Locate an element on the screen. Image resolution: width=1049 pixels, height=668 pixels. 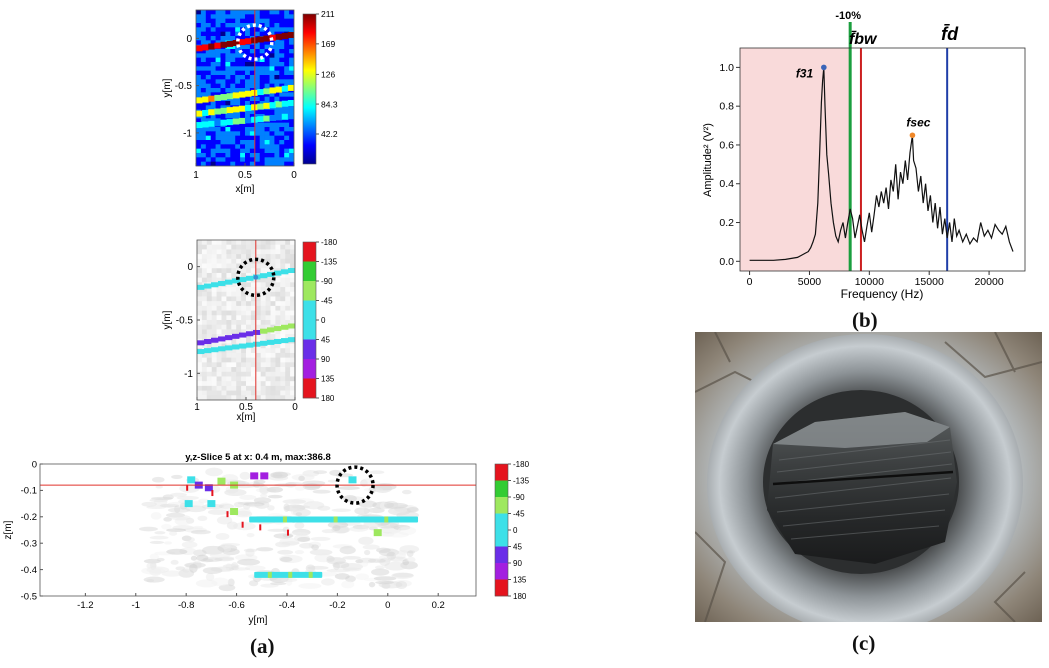
amp-y-tick-label: -0.5 is located at coordinates (184, 86).